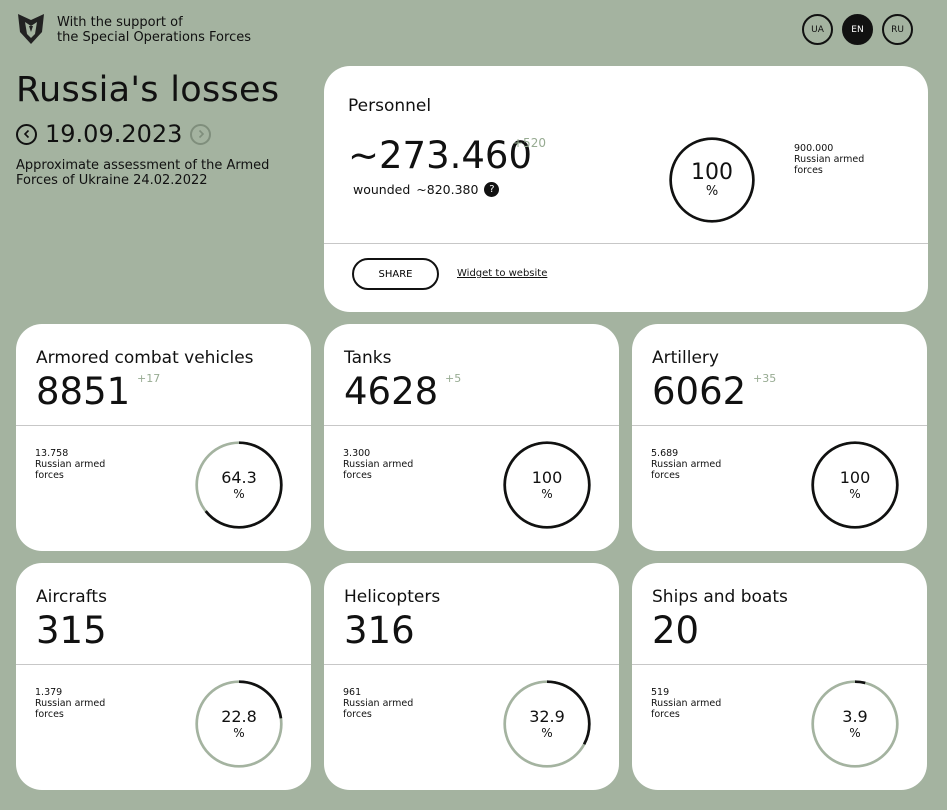  I want to click on helicopters-progress-ring, so click(547, 724).